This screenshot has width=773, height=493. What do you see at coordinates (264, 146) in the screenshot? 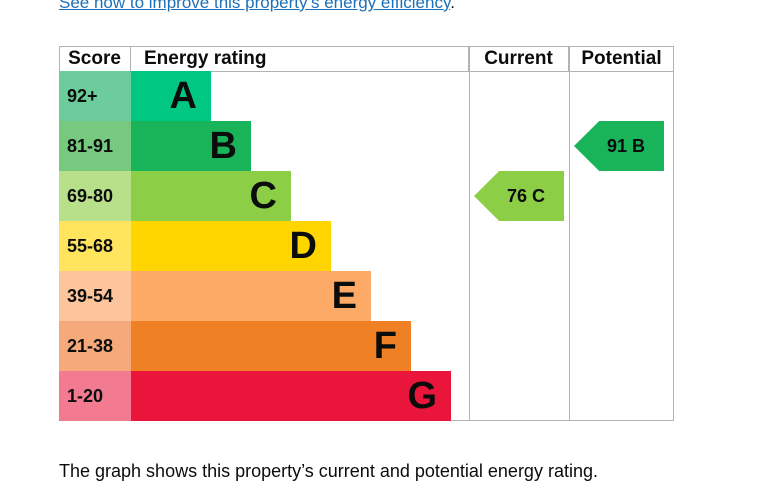
I see `rating-row: 81-91 B` at bounding box center [264, 146].